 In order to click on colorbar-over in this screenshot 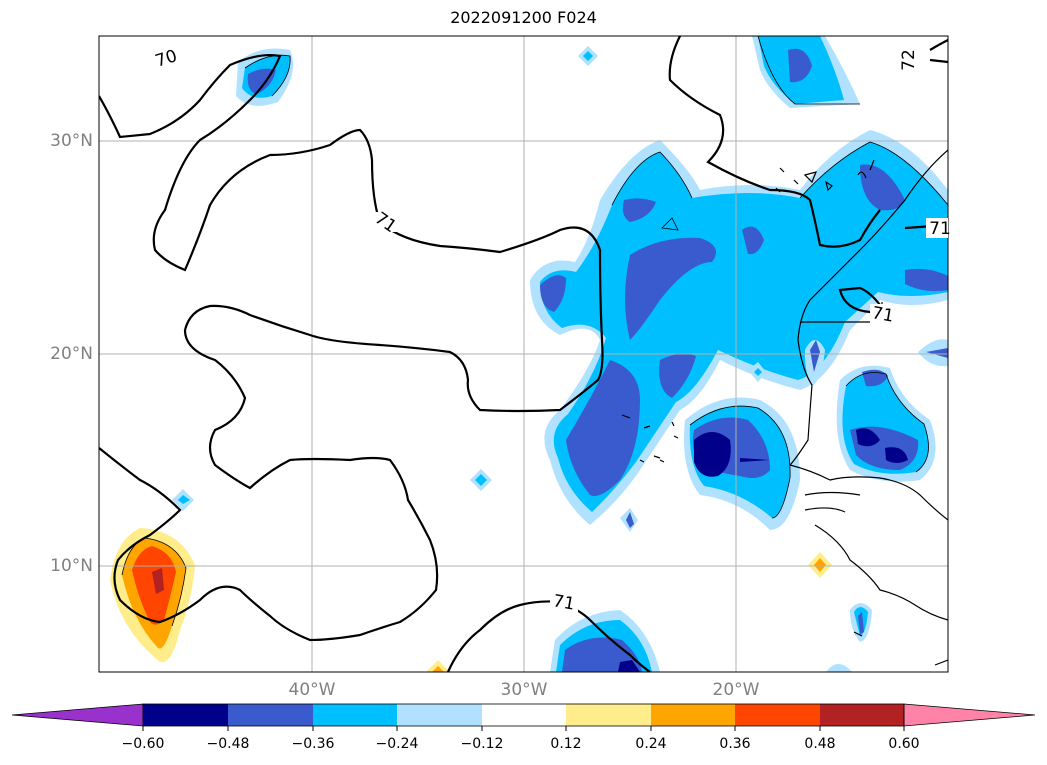, I will do `click(969, 715)`.